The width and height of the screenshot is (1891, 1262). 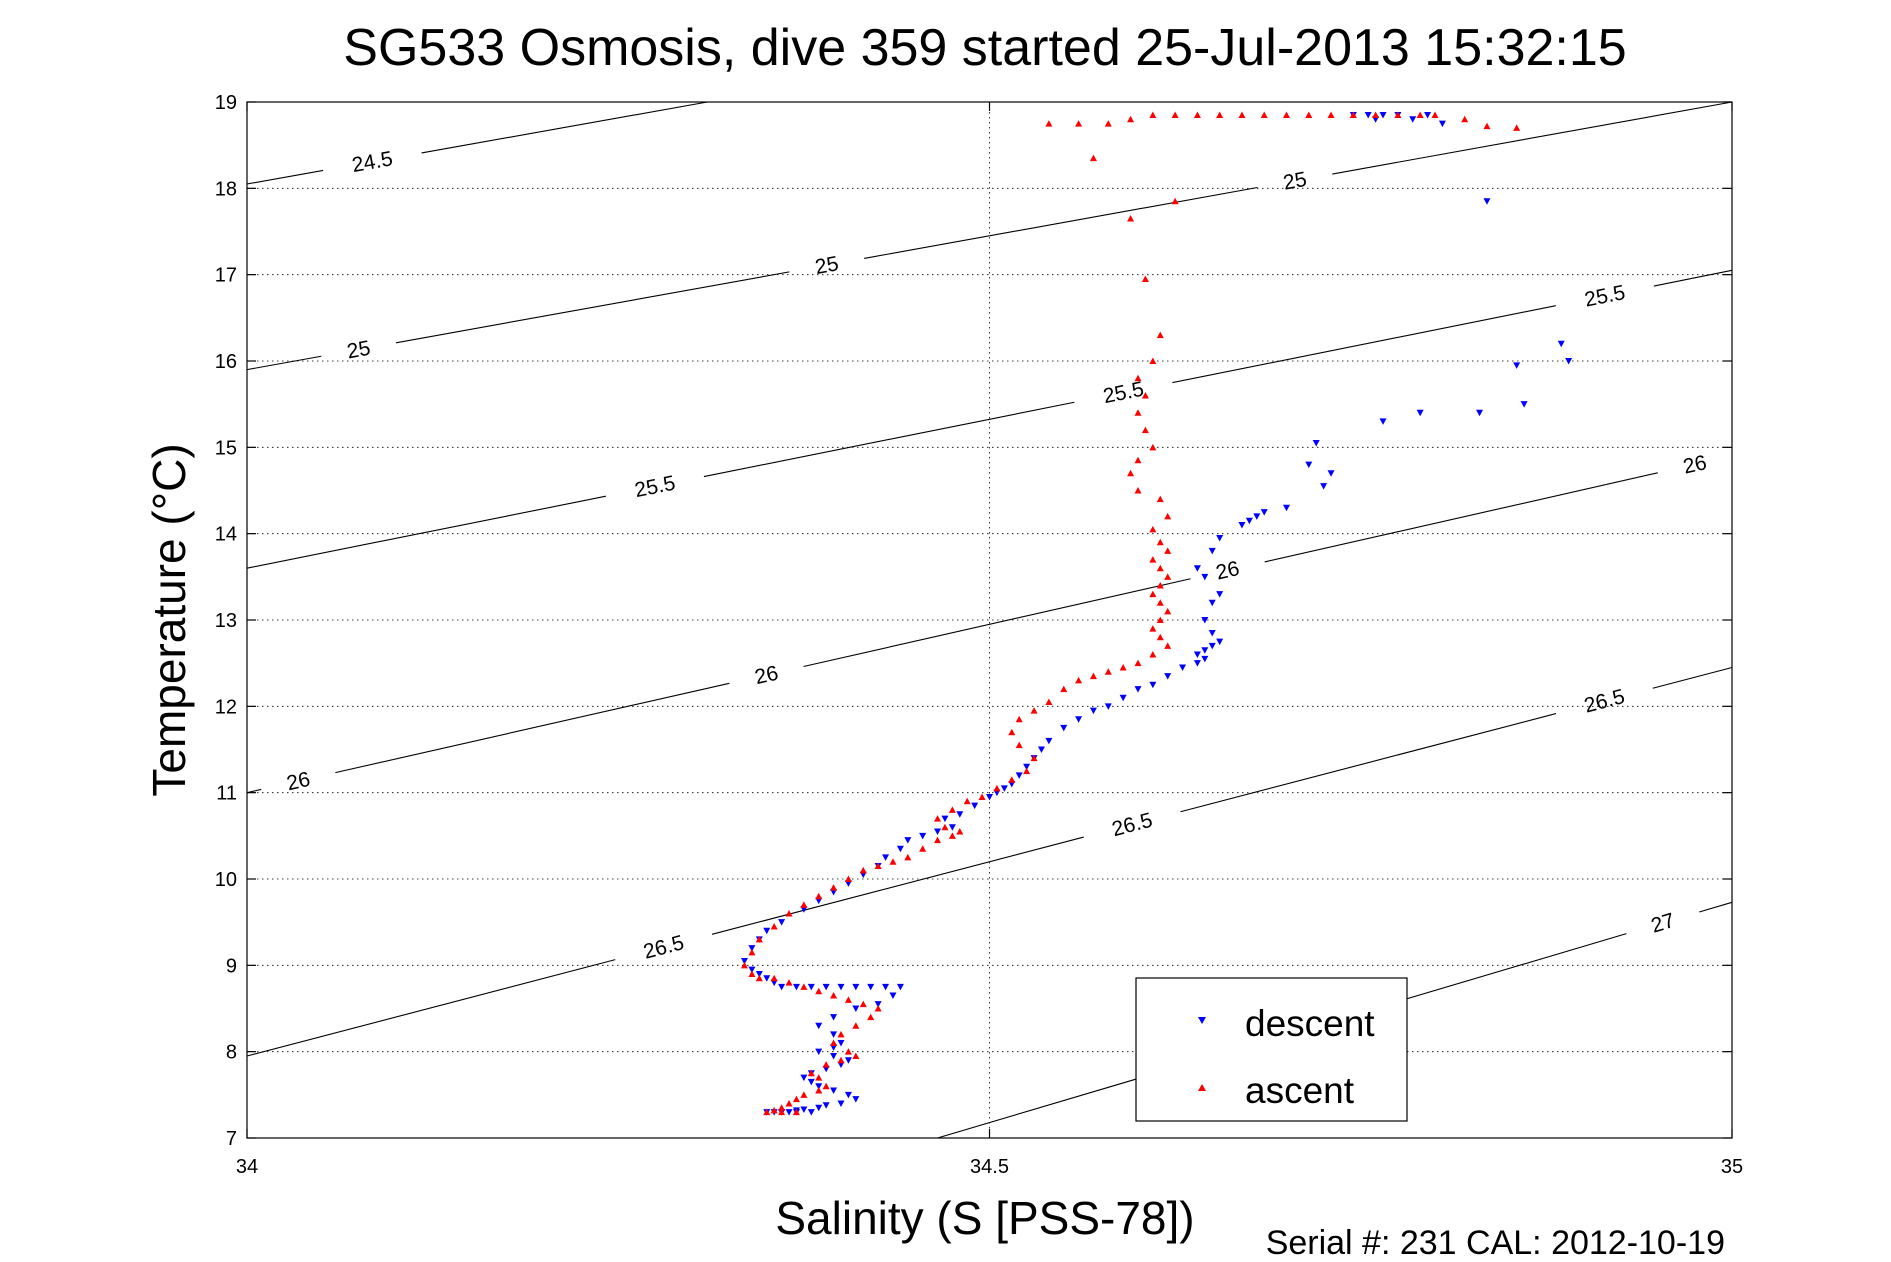 What do you see at coordinates (226, 276) in the screenshot?
I see `y-tick-label: 17` at bounding box center [226, 276].